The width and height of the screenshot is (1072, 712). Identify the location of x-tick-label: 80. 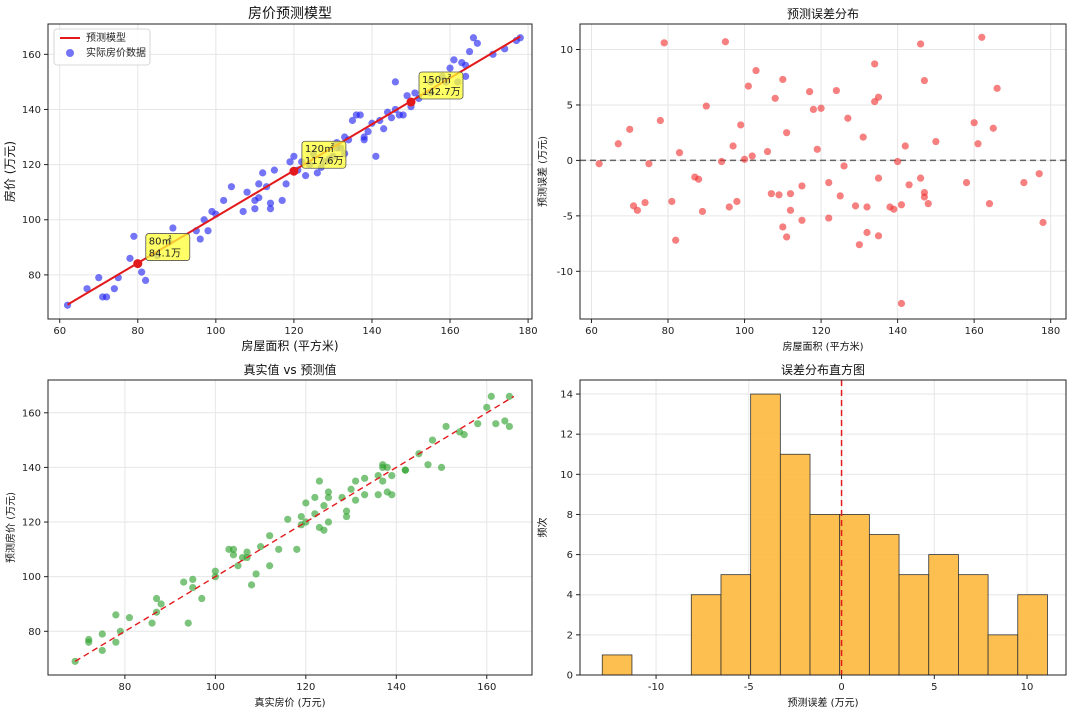
(125, 687).